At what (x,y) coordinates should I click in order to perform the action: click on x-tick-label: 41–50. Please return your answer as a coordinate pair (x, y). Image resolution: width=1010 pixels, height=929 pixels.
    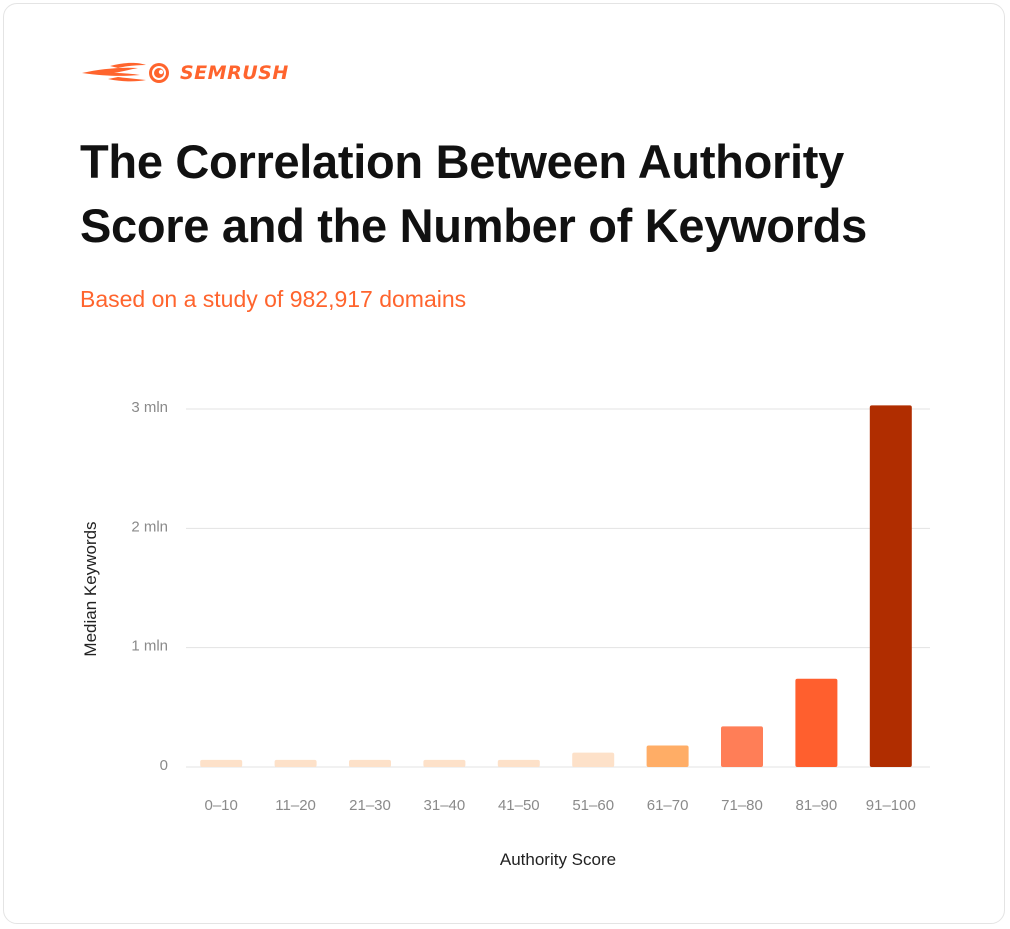
    Looking at the image, I should click on (519, 805).